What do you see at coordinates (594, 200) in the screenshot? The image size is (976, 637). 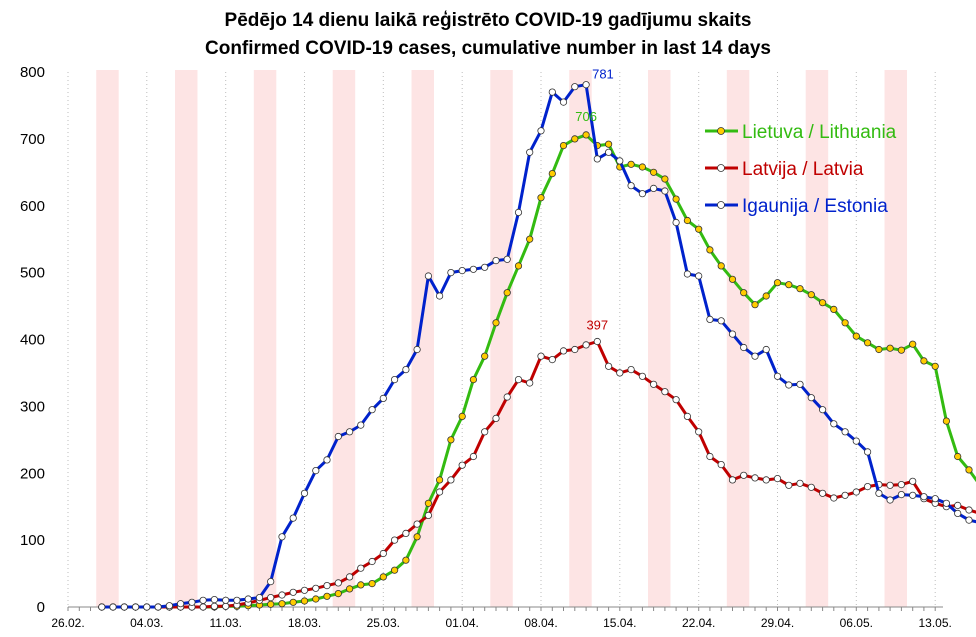 I see `data-labels: 70613039710278185` at bounding box center [594, 200].